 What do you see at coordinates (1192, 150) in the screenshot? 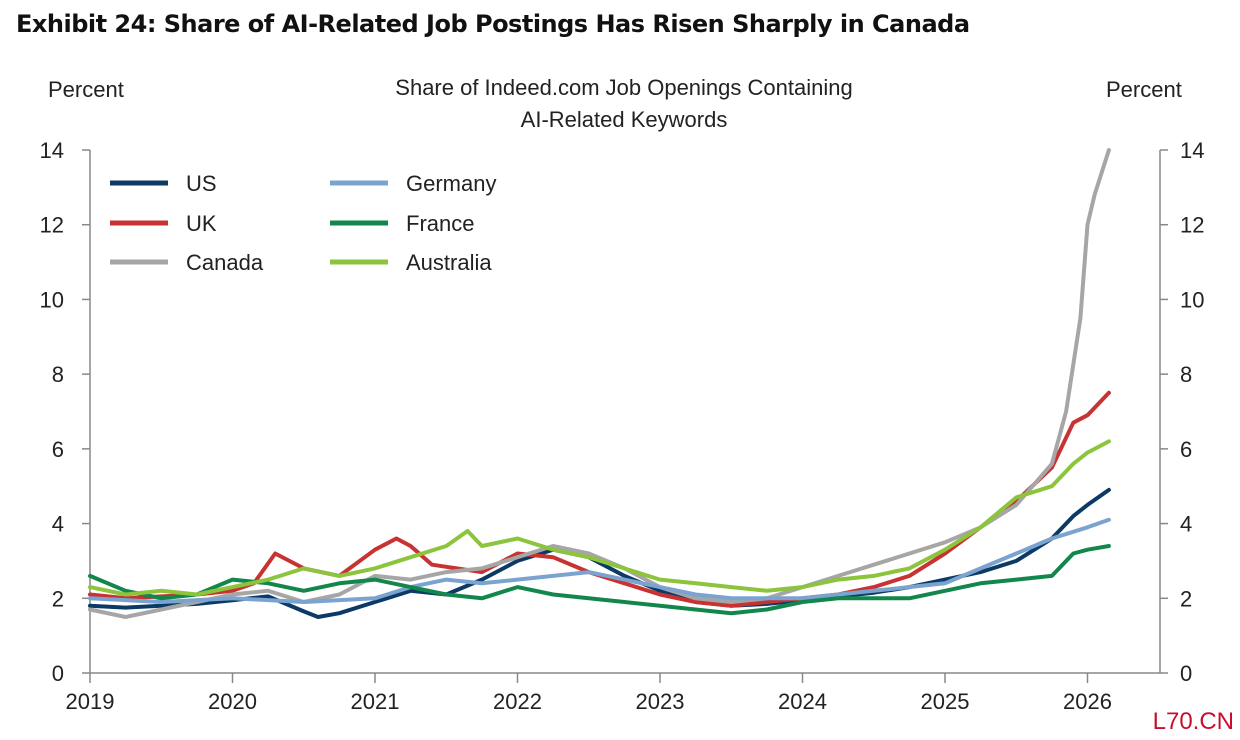
I see `y-tick-label-right: 14` at bounding box center [1192, 150].